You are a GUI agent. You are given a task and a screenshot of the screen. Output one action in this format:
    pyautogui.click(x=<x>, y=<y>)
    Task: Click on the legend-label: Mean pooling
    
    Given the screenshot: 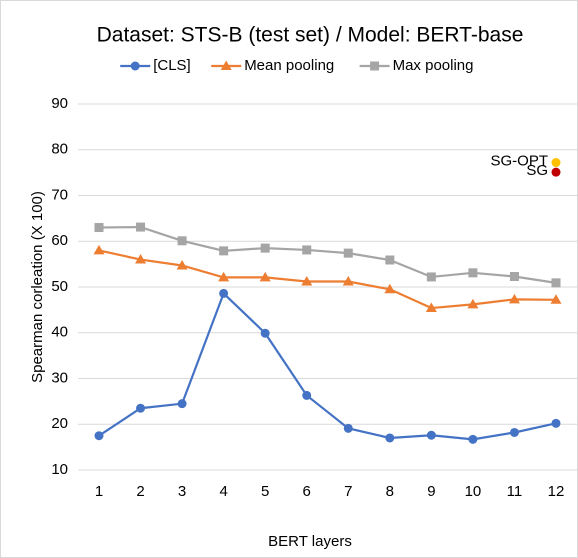 What is the action you would take?
    pyautogui.click(x=289, y=65)
    